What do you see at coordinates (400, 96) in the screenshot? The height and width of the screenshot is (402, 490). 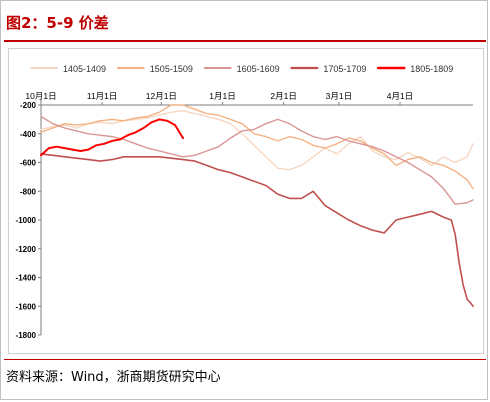 I see `x-tick-label: 4月1日` at bounding box center [400, 96].